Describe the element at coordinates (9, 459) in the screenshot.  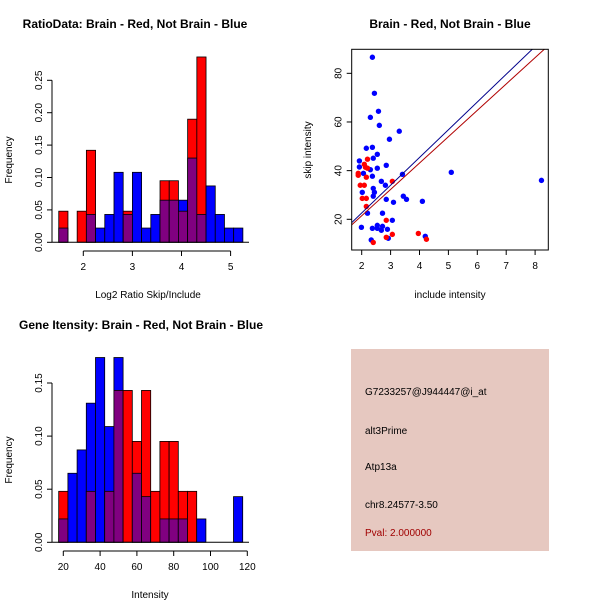
I see `hist2-ylabel: Frequency` at that location.